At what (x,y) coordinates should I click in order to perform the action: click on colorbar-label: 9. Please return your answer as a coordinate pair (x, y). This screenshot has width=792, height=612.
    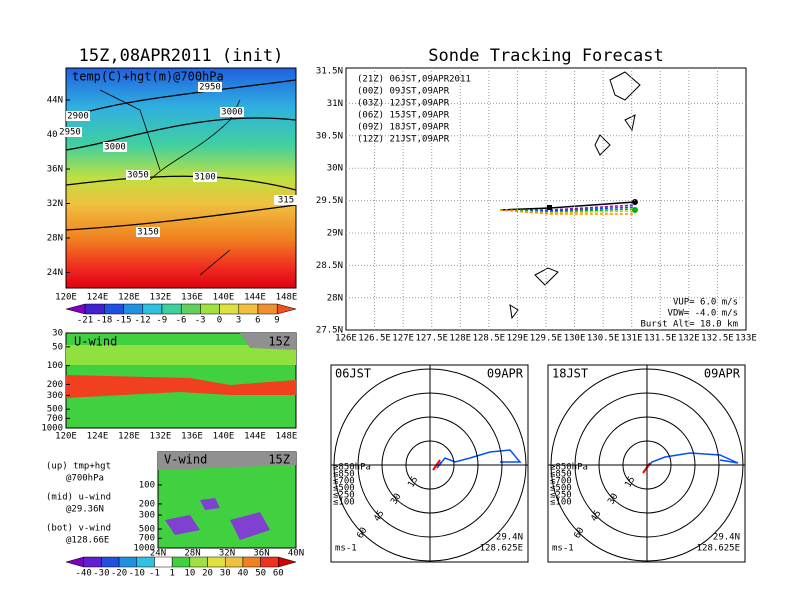
    Looking at the image, I should click on (276, 321).